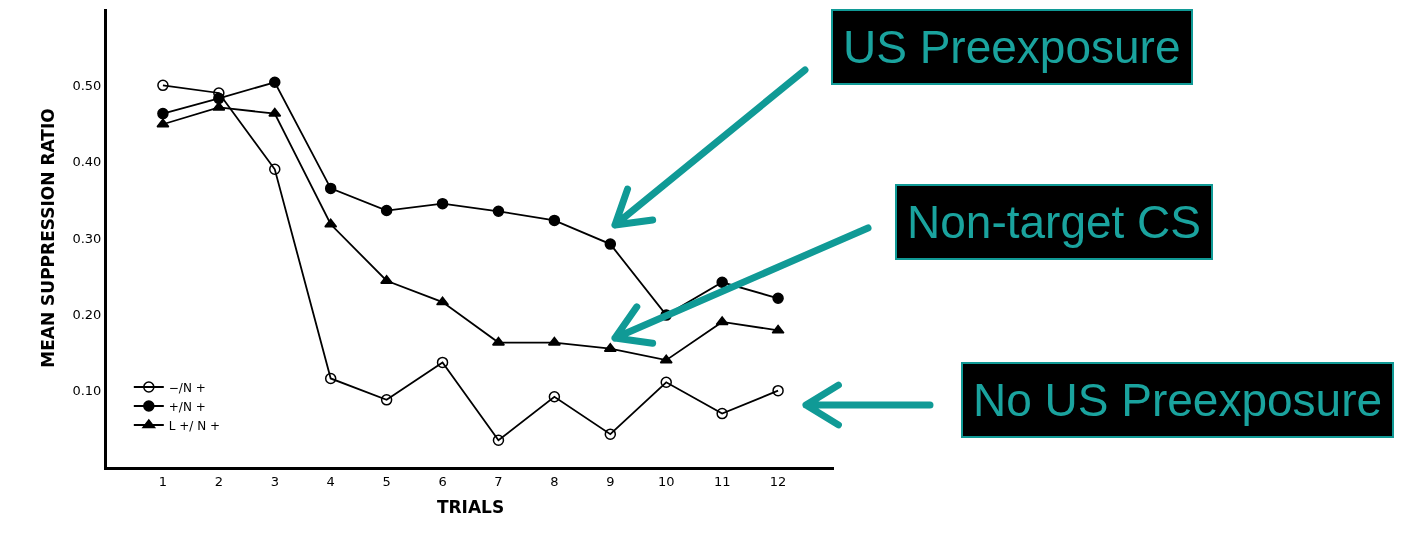 The image size is (1412, 537). Describe the element at coordinates (1054, 222) in the screenshot. I see `text: Non-target CS` at that location.